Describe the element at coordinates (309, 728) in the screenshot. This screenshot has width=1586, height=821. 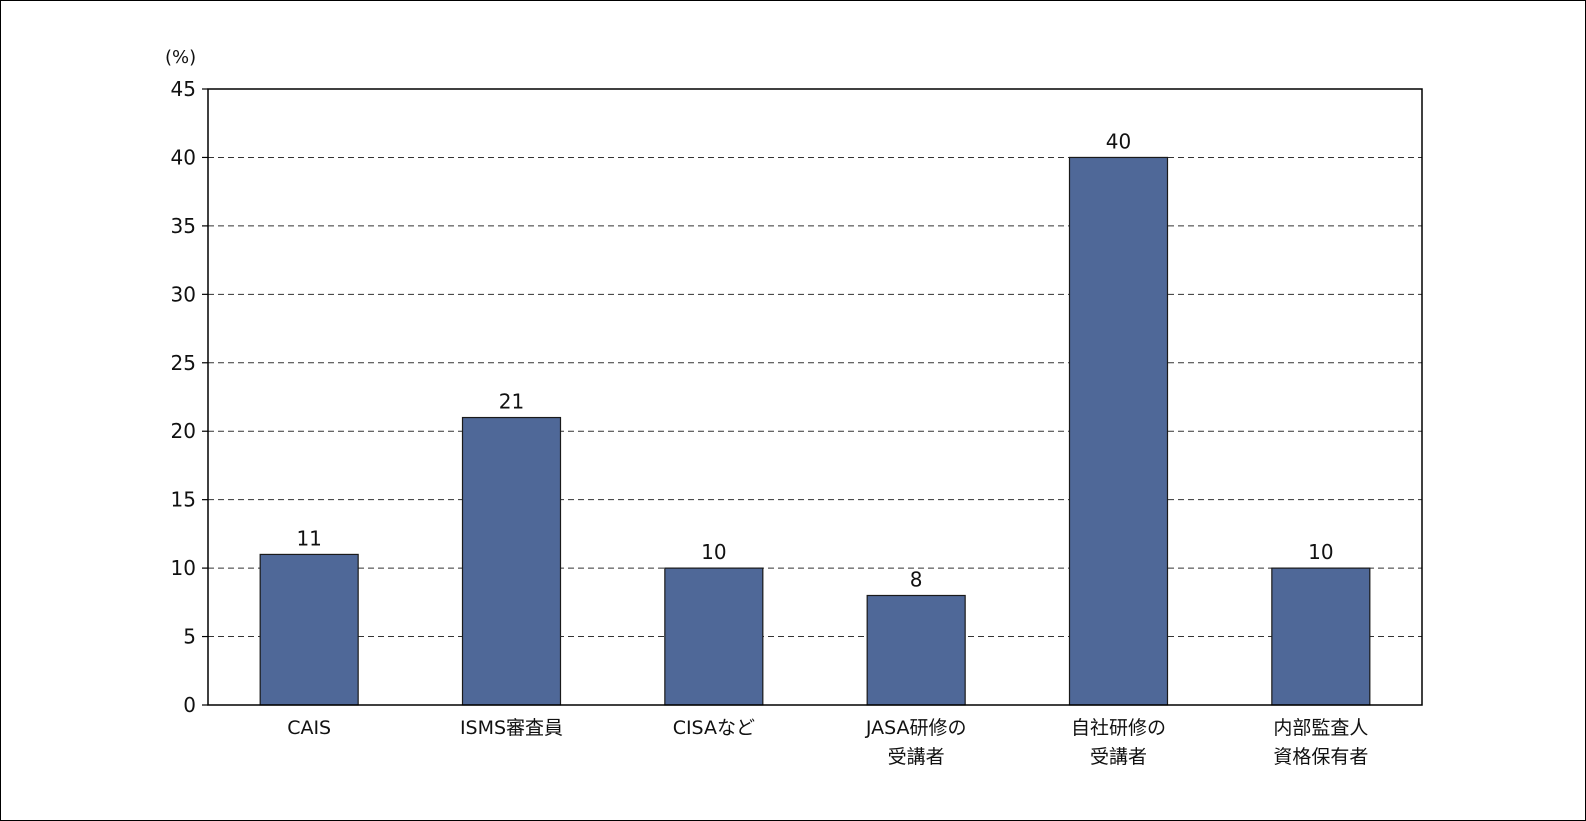
I see `x-category-label: CAIS` at that location.